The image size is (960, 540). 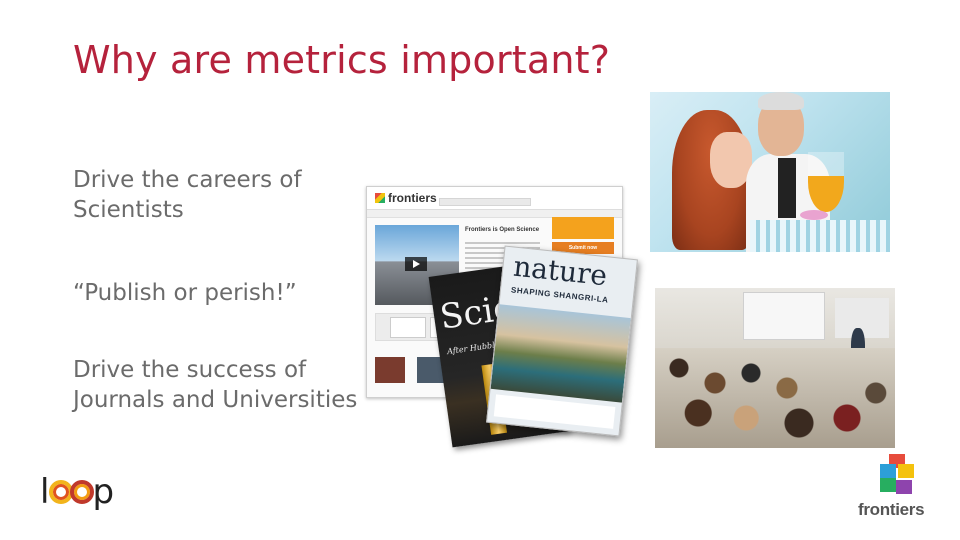 I want to click on bullet-publish-or-perish: “Publish or perish!”, so click(x=185, y=293).